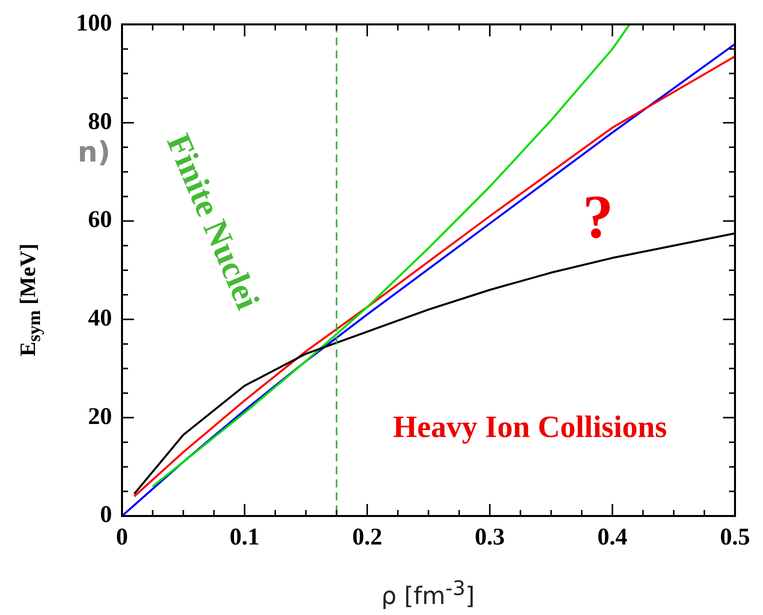 The height and width of the screenshot is (615, 763). What do you see at coordinates (245, 537) in the screenshot?
I see `x-tick-label: 0.1` at bounding box center [245, 537].